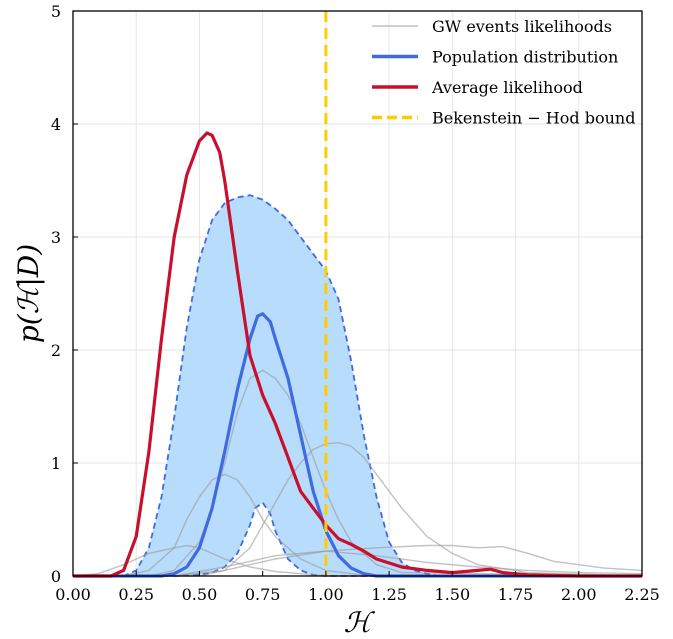 This screenshot has width=673, height=639. Describe the element at coordinates (326, 594) in the screenshot. I see `x-tick-label: 1.00` at that location.